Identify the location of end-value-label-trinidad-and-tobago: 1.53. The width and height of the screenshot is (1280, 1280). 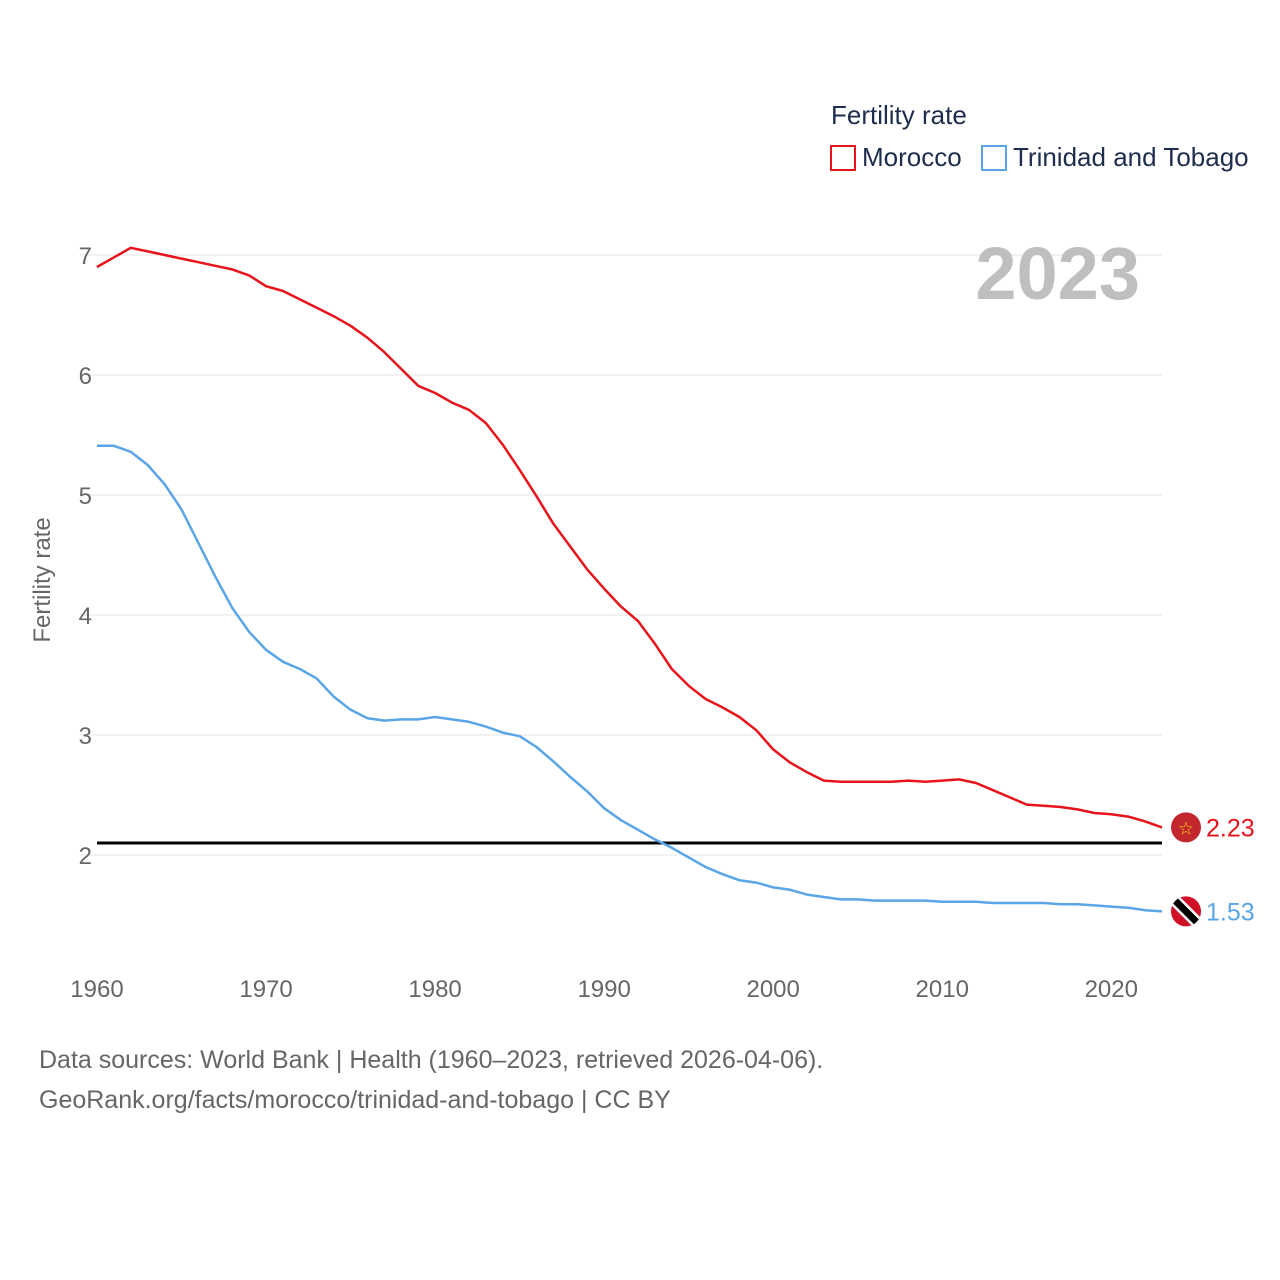
(1230, 912).